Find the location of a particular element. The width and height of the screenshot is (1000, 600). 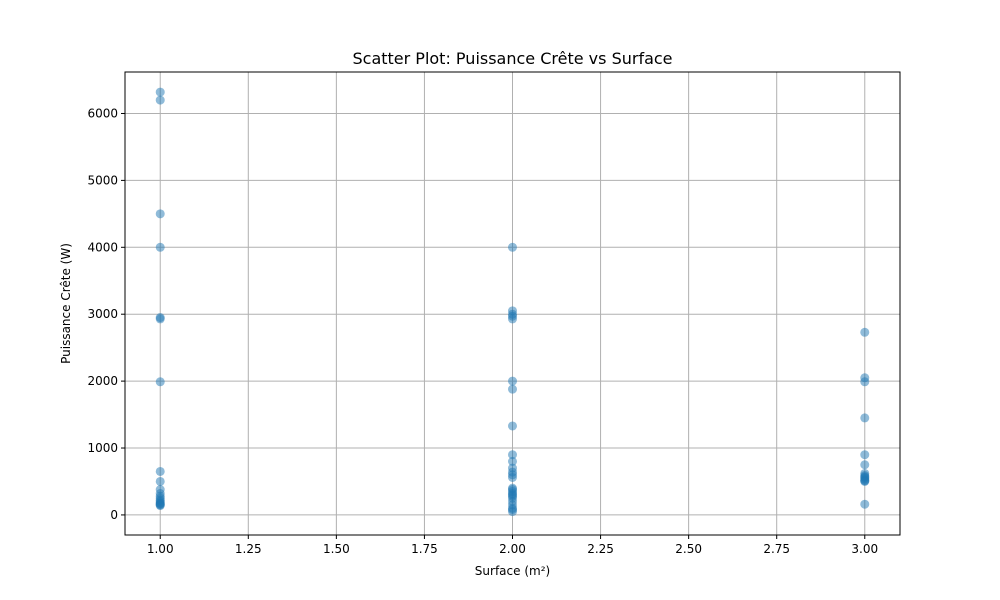

x-tick-label: 1.00 is located at coordinates (160, 549).